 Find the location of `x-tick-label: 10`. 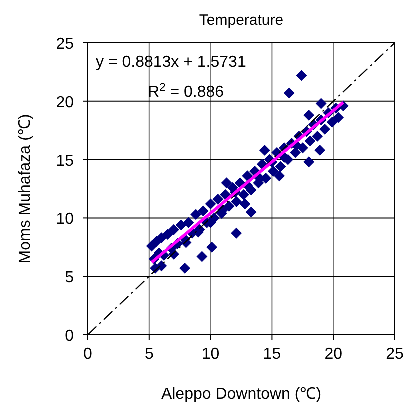

x-tick-label: 10 is located at coordinates (211, 354).